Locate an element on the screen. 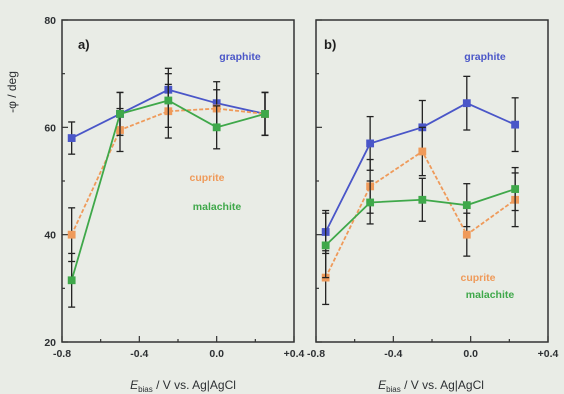 This screenshot has height=394, width=564. x-axis-label-b: Ebias / V vs. Ag|AgCl is located at coordinates (431, 386).